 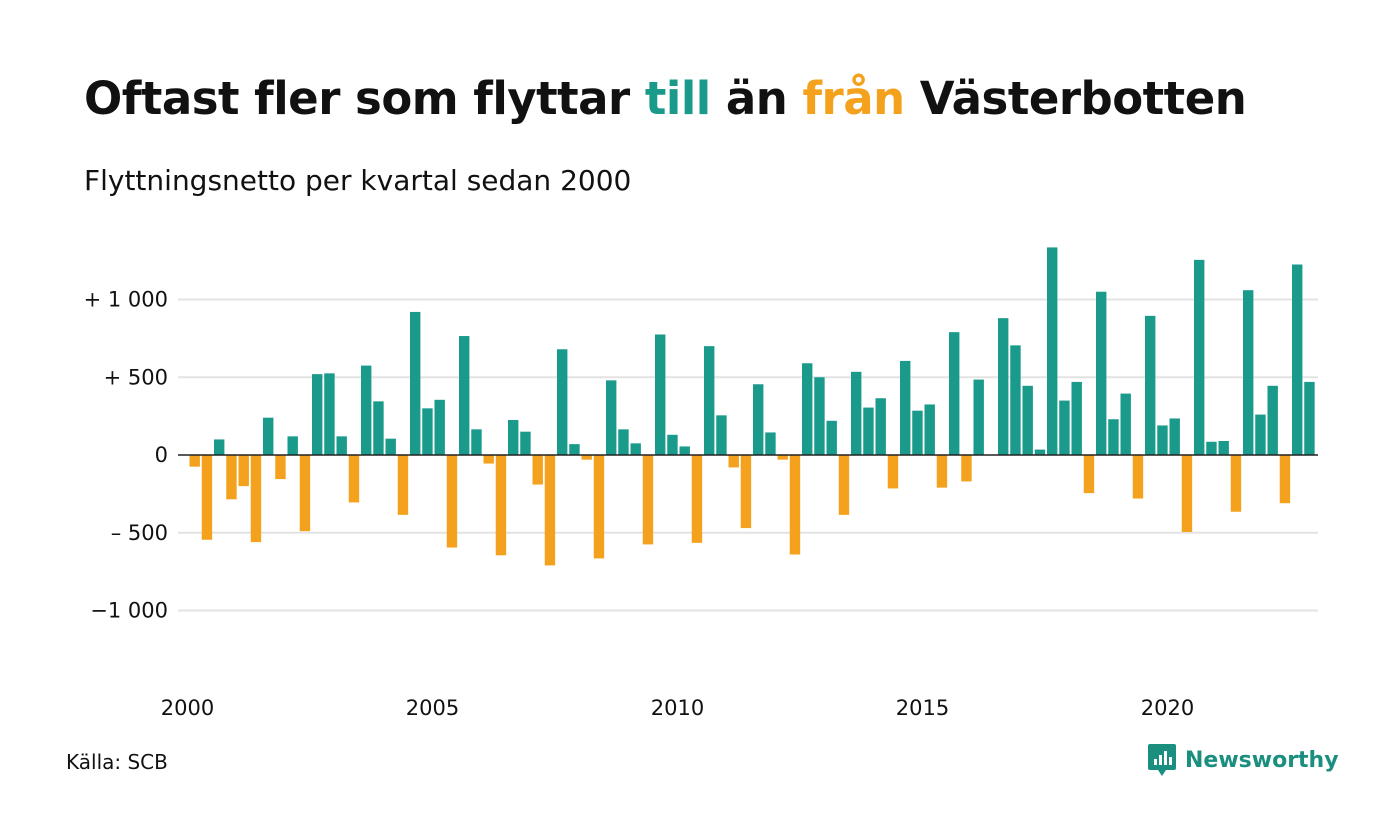 What do you see at coordinates (853, 98) in the screenshot?
I see `title-fran-word: från` at bounding box center [853, 98].